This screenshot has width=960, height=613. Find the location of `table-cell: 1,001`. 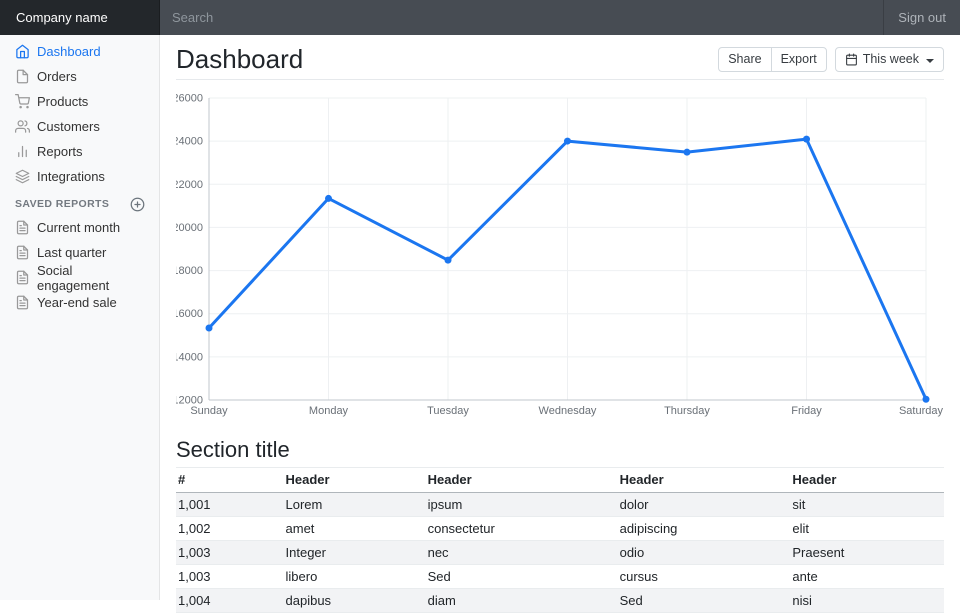

table-cell: 1,001 is located at coordinates (230, 504).